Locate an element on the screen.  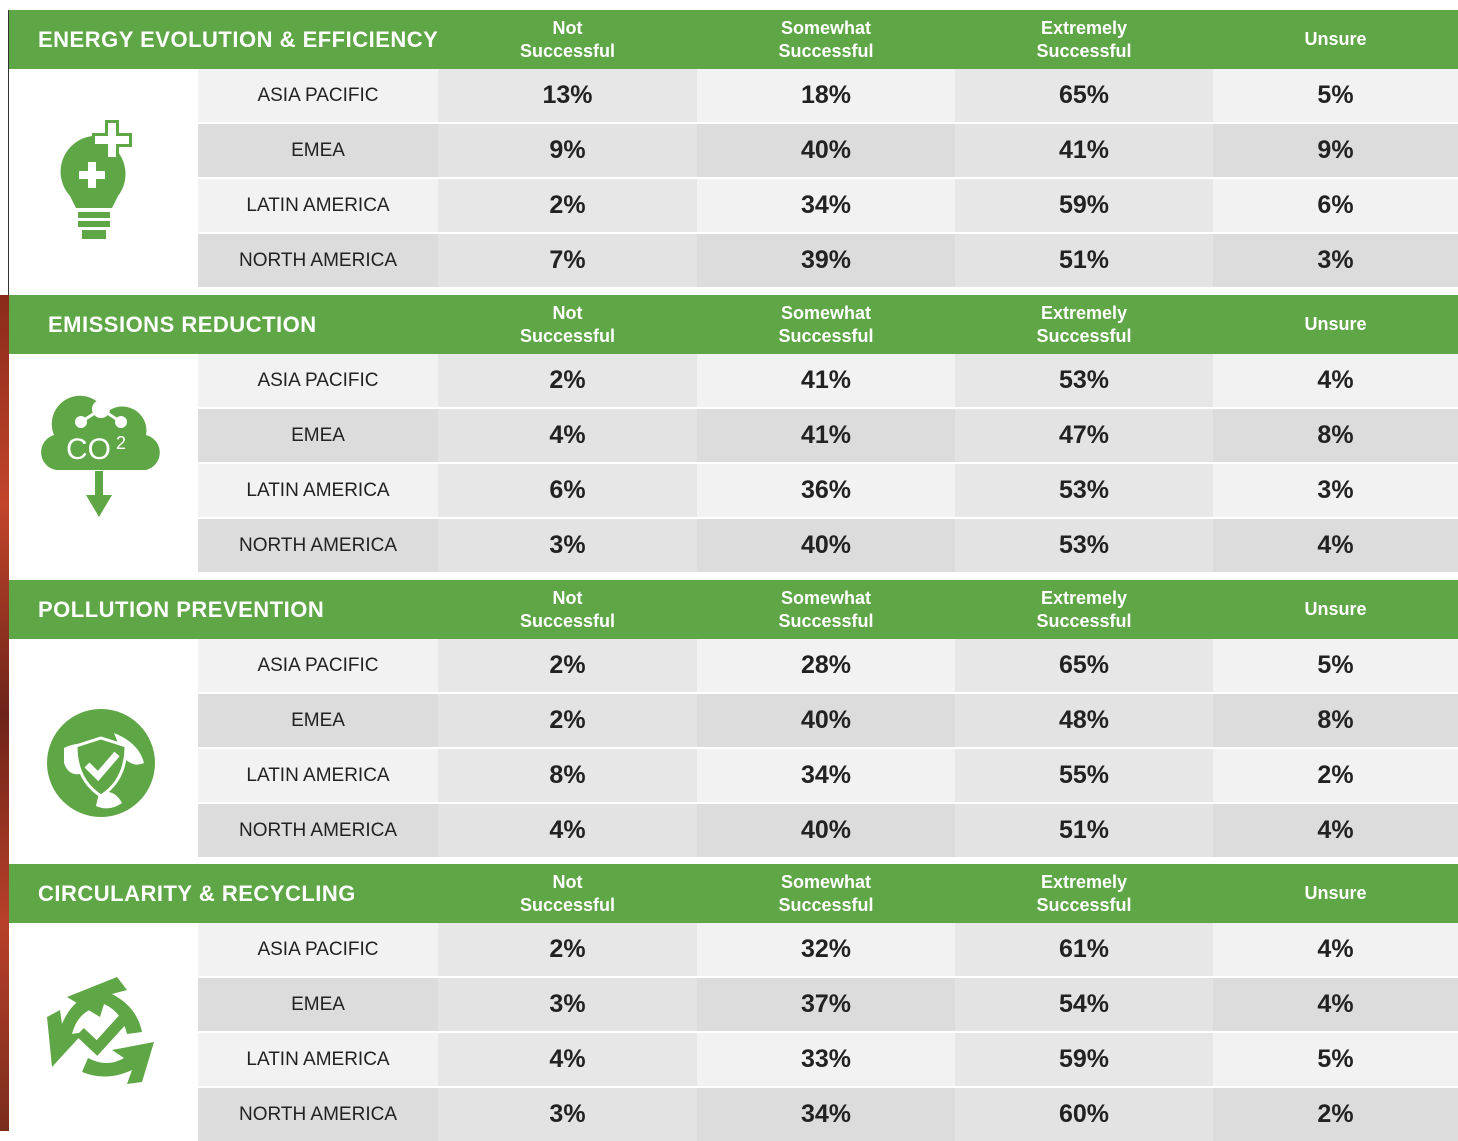
recycling-icon is located at coordinates (100, 1030).